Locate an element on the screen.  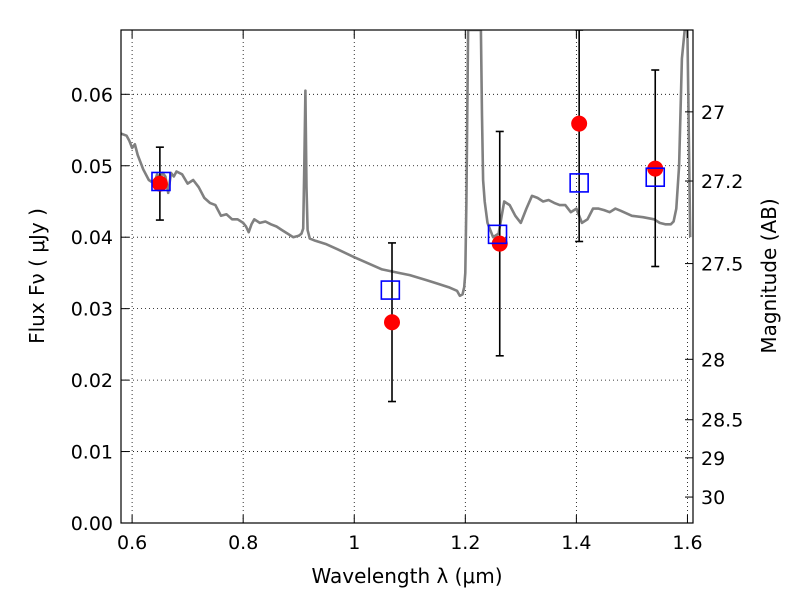
x-tick-label: 1.2 is located at coordinates (465, 543).